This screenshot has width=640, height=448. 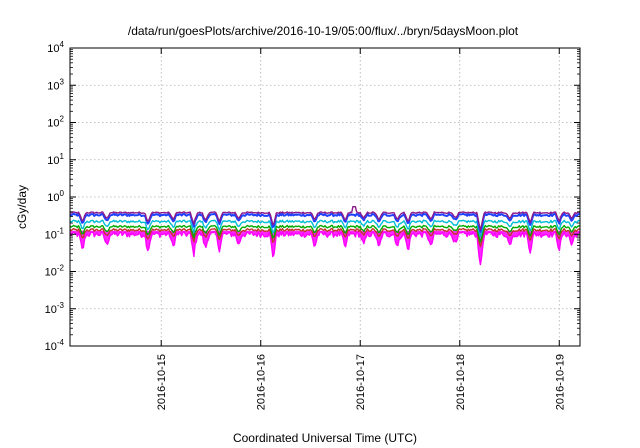 I want to click on y-tick-label: 10⁻³, so click(x=55, y=308).